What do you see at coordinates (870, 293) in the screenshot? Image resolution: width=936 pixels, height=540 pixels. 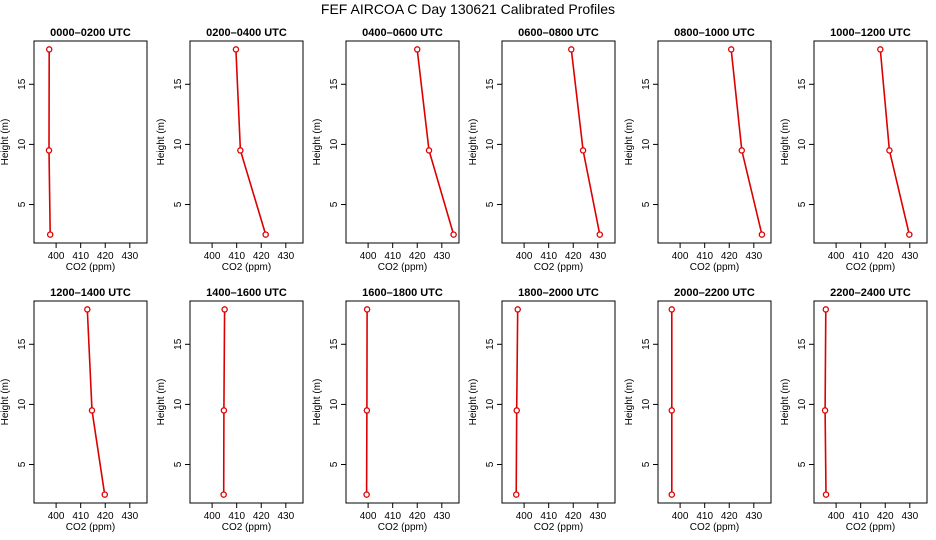 I see `panel-title: 2200–2400 UTC` at bounding box center [870, 293].